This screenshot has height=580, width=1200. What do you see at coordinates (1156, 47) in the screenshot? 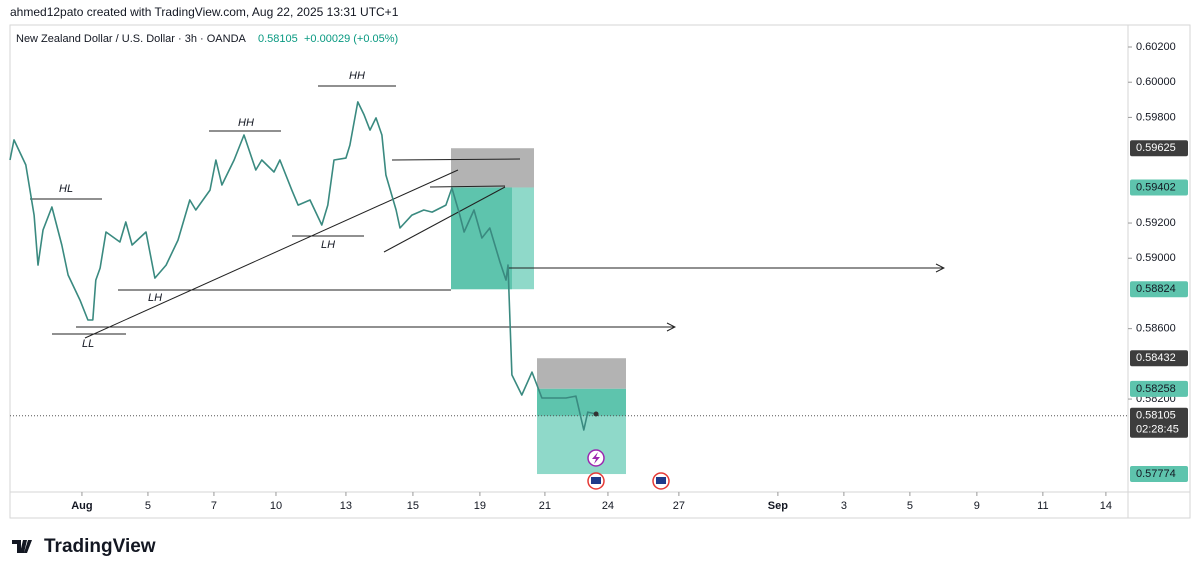
I see `y-tick-label: 0.60200` at bounding box center [1156, 47].